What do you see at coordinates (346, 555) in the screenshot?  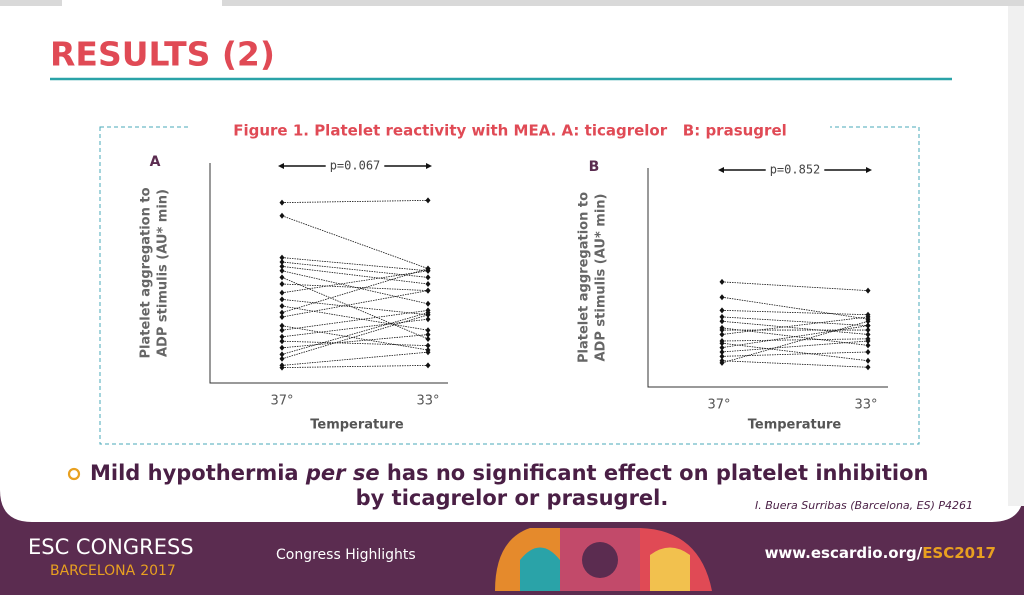 I see `footer-center: Congress Highlights` at bounding box center [346, 555].